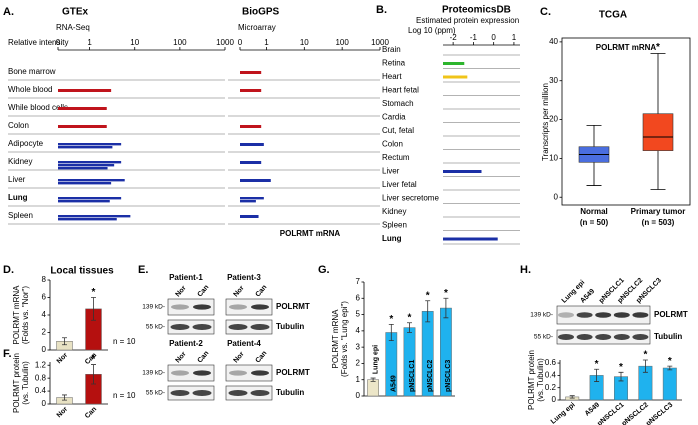  What do you see at coordinates (335, 339) in the screenshot?
I see `y-axis-label: POLRMT mRNA` at bounding box center [335, 339].